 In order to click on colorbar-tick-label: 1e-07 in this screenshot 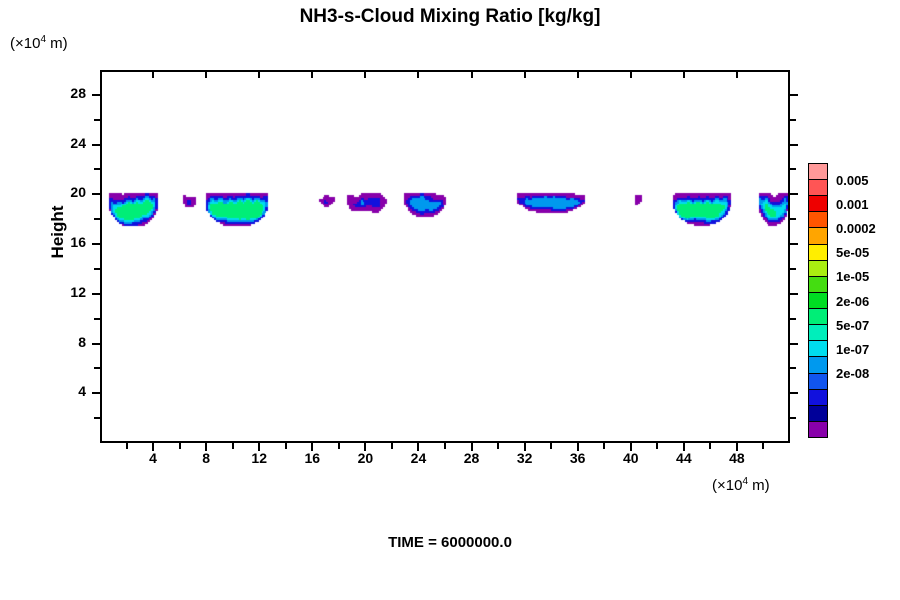, I will do `click(853, 349)`.